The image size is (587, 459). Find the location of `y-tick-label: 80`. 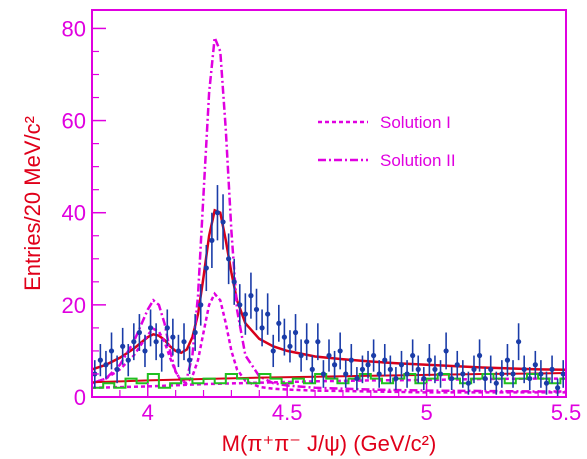

y-tick-label: 80 is located at coordinates (74, 28).